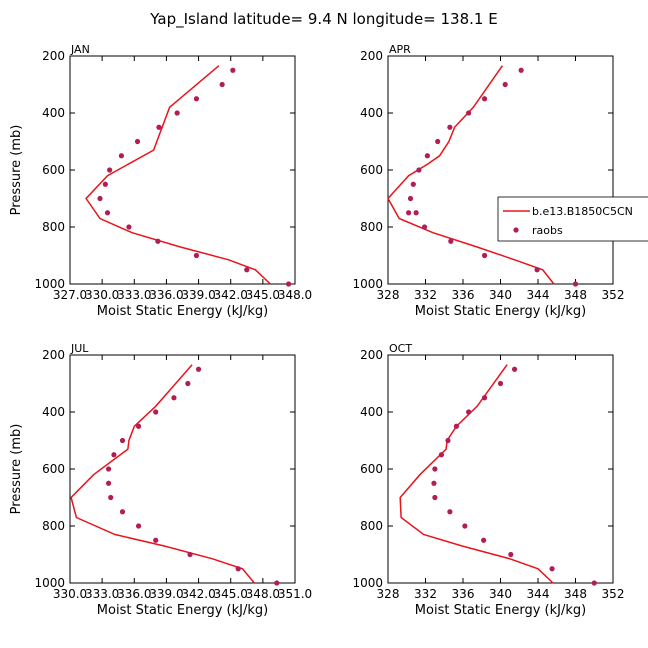 The width and height of the screenshot is (648, 648). I want to click on x-tick-label: 333.0, so click(134, 295).